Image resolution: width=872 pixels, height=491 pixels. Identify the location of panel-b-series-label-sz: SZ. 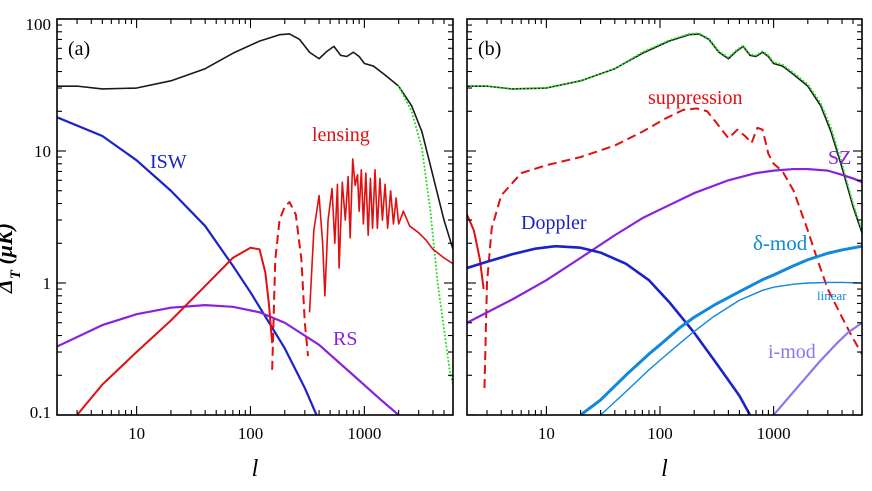
(839, 158).